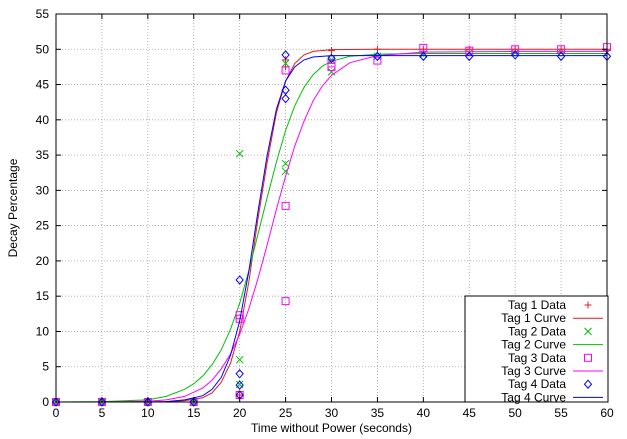 The height and width of the screenshot is (439, 627). Describe the element at coordinates (43, 49) in the screenshot. I see `y-tick-label: 50` at that location.